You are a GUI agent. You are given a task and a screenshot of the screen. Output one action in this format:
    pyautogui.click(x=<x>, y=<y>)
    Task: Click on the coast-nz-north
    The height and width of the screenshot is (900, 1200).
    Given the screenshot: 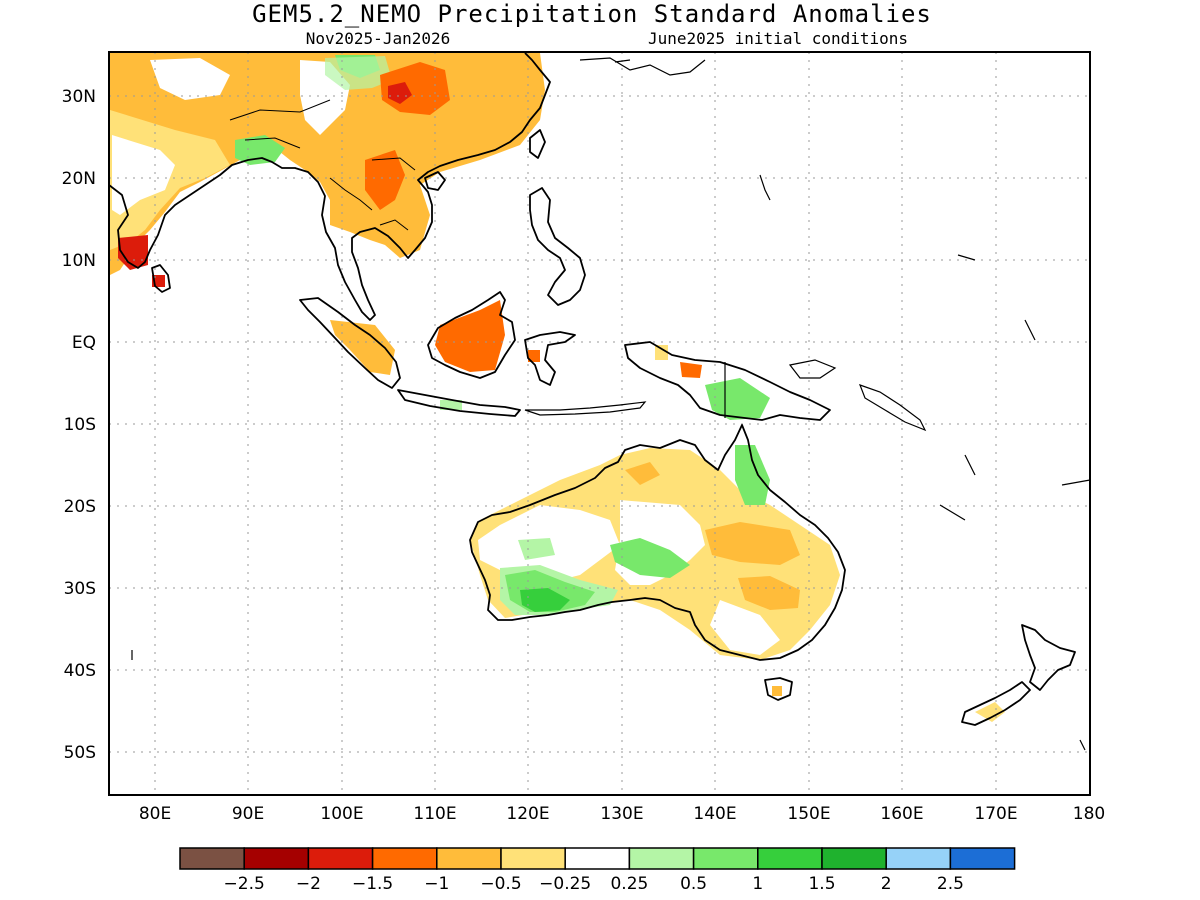 What is the action you would take?
    pyautogui.click(x=1048, y=657)
    